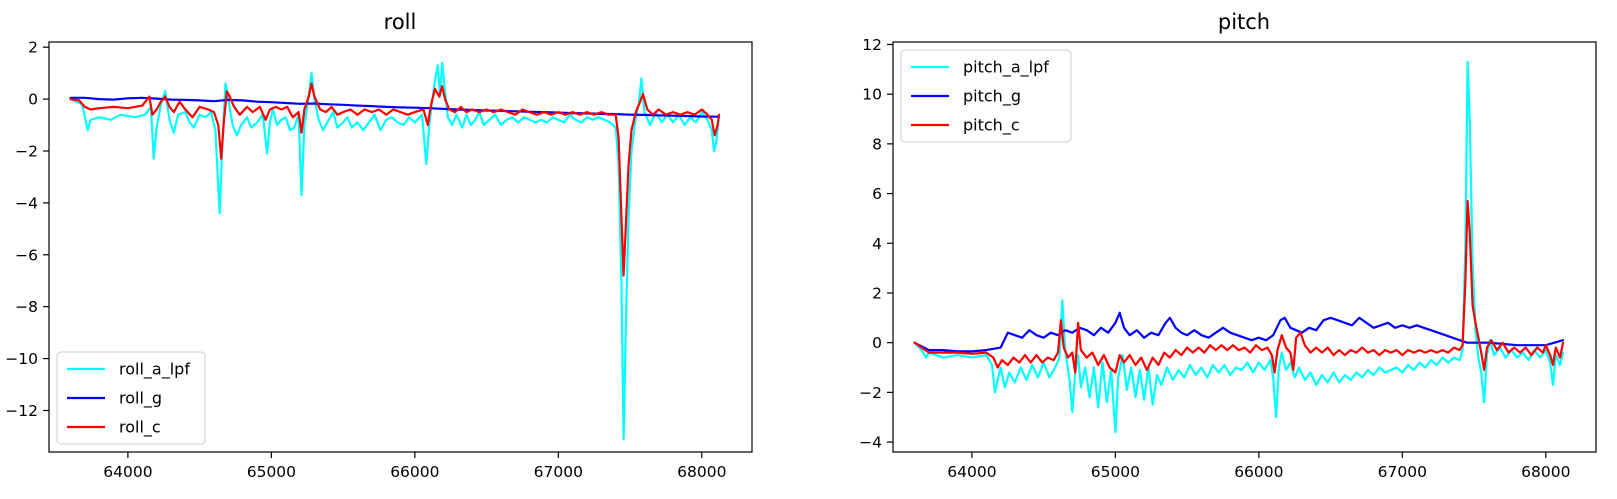 This screenshot has height=499, width=1617. Describe the element at coordinates (21, 411) in the screenshot. I see `roll-y-tick-label: −12` at that location.